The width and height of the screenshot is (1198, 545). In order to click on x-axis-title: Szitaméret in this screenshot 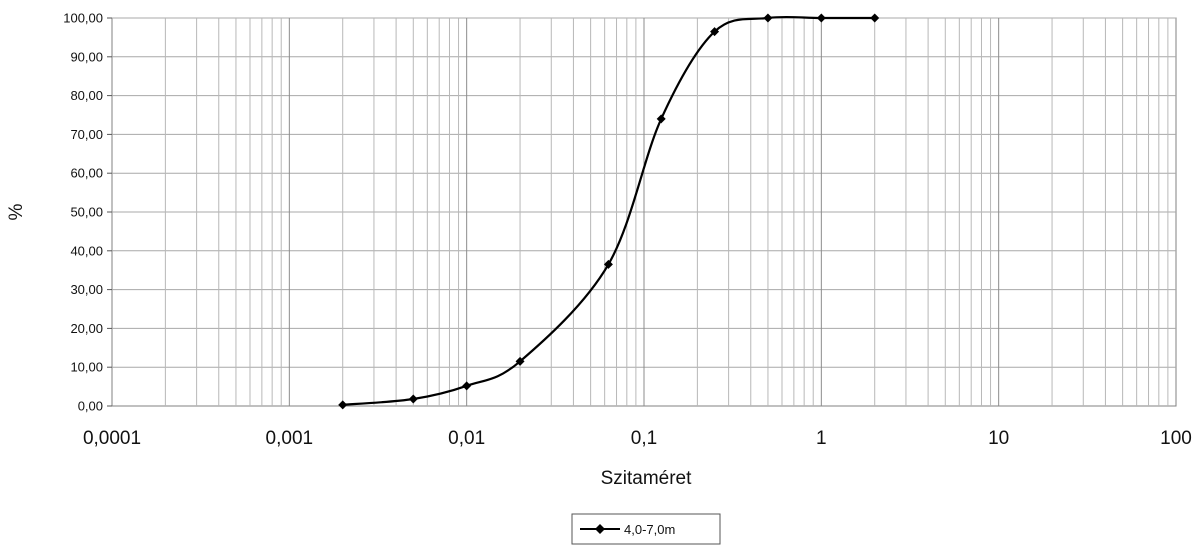, I will do `click(647, 478)`.